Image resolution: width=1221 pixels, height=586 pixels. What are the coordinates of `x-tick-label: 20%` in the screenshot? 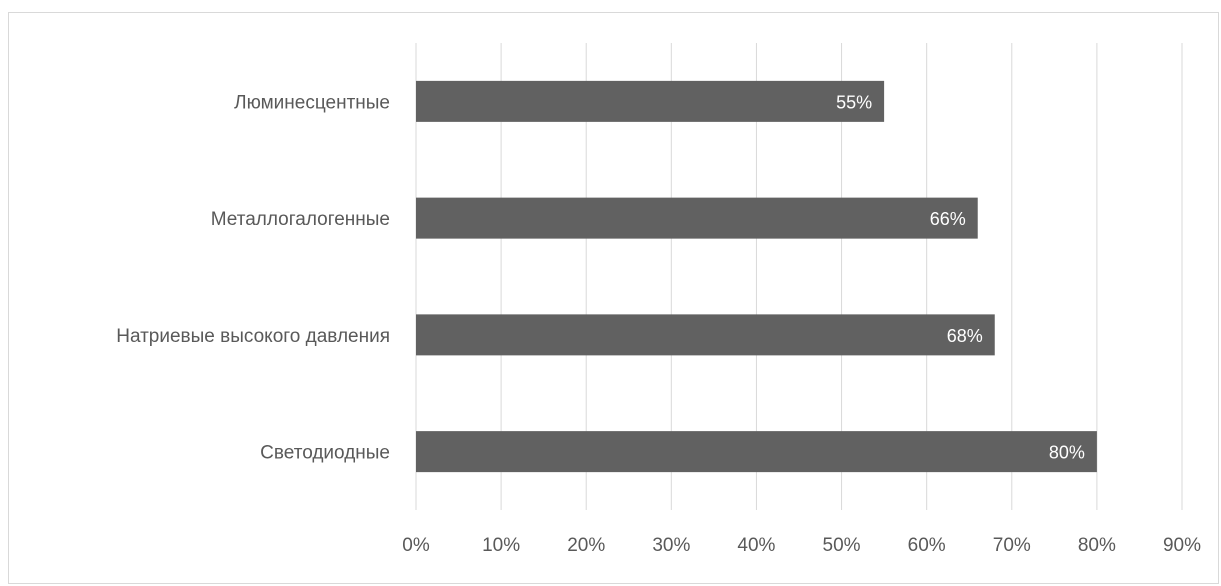 It's located at (586, 545).